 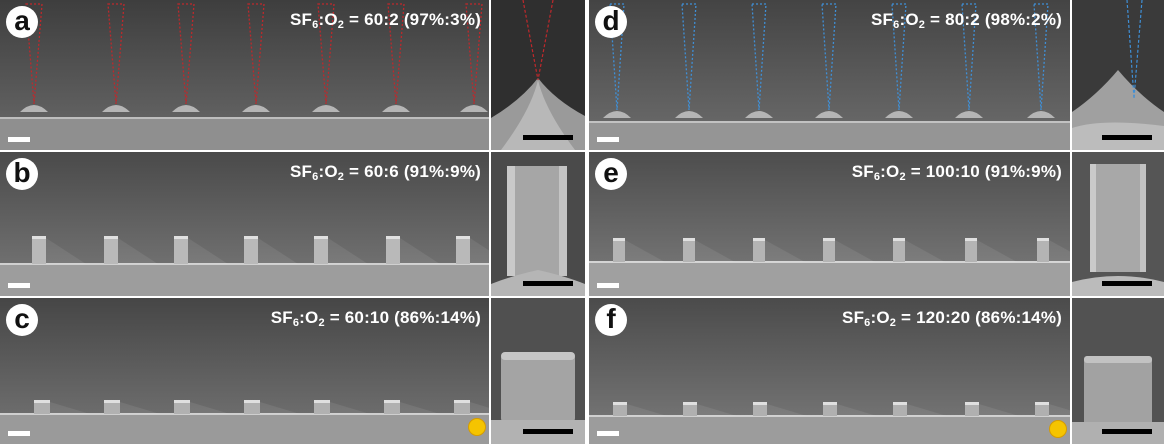 What do you see at coordinates (1127, 431) in the screenshot?
I see `zoom-scale-bar-f` at bounding box center [1127, 431].